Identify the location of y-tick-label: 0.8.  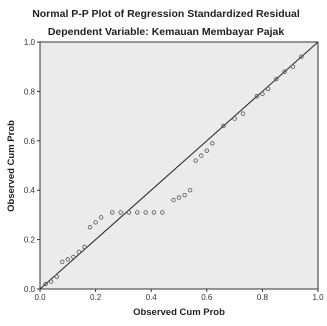
(30, 91).